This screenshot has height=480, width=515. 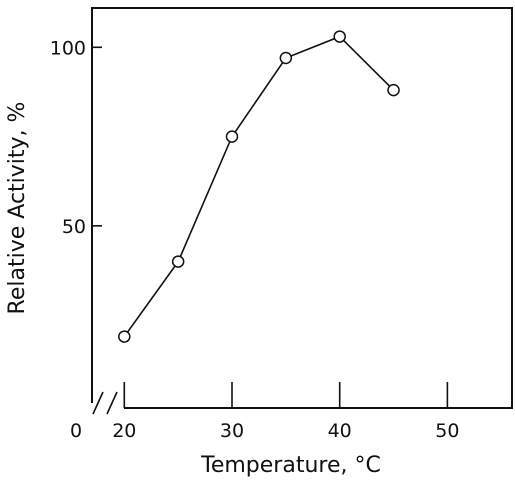 What do you see at coordinates (124, 431) in the screenshot?
I see `x-tick-label: 20` at bounding box center [124, 431].